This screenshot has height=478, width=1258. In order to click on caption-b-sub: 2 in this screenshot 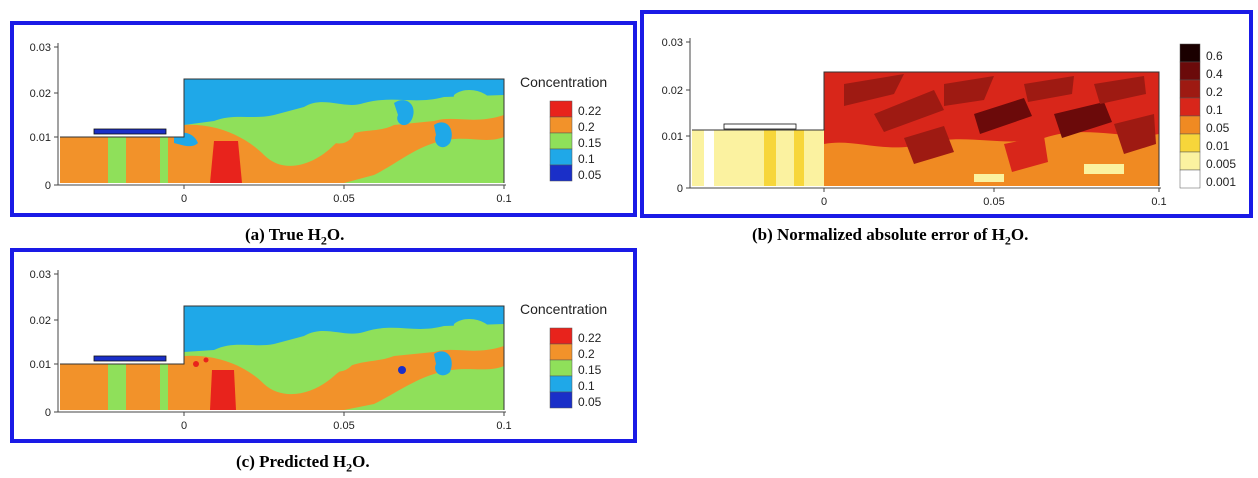, I will do `click(1007, 240)`.